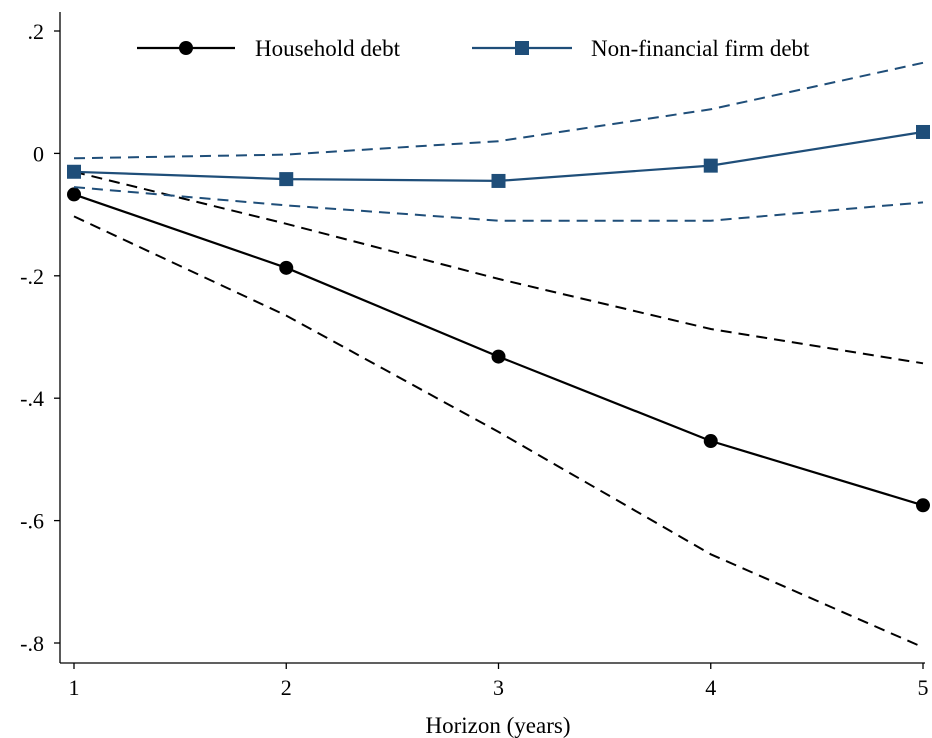 The image size is (932, 738). Describe the element at coordinates (186, 48) in the screenshot. I see `legend-marker-household` at that location.